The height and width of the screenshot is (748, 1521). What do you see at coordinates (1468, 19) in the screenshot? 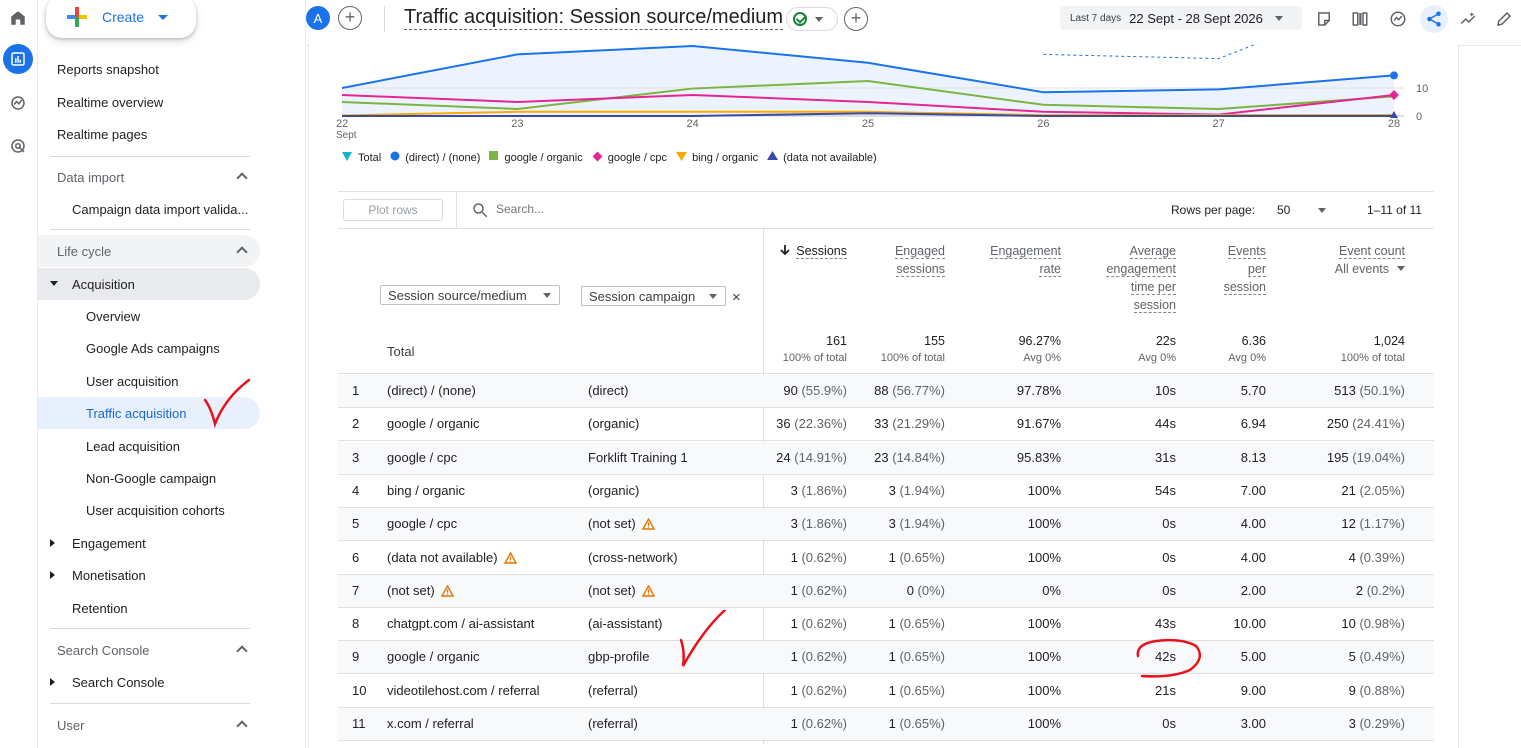
I see `trend-sparkle-icon` at bounding box center [1468, 19].